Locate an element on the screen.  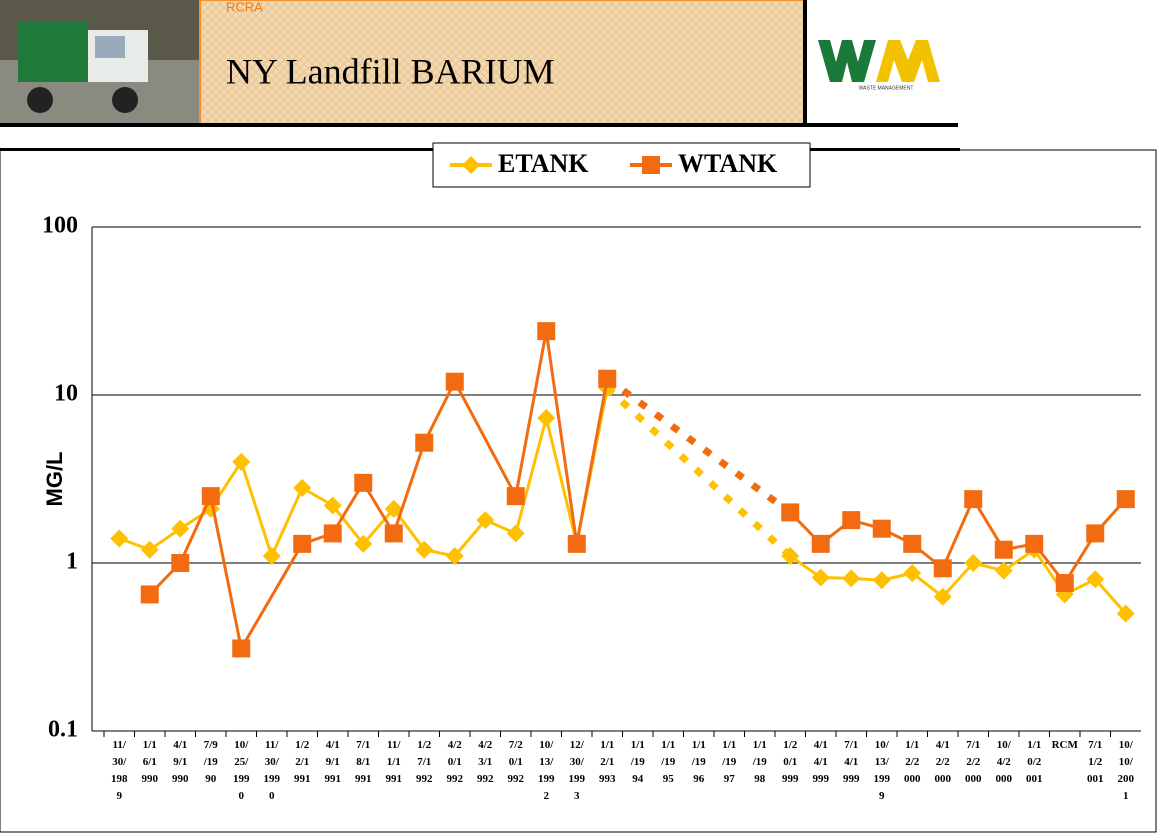
x-tick-label: 1/2 0/1 999 is located at coordinates (790, 762).